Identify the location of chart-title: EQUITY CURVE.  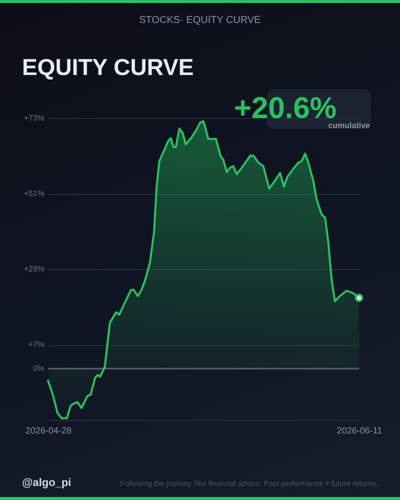
(108, 67).